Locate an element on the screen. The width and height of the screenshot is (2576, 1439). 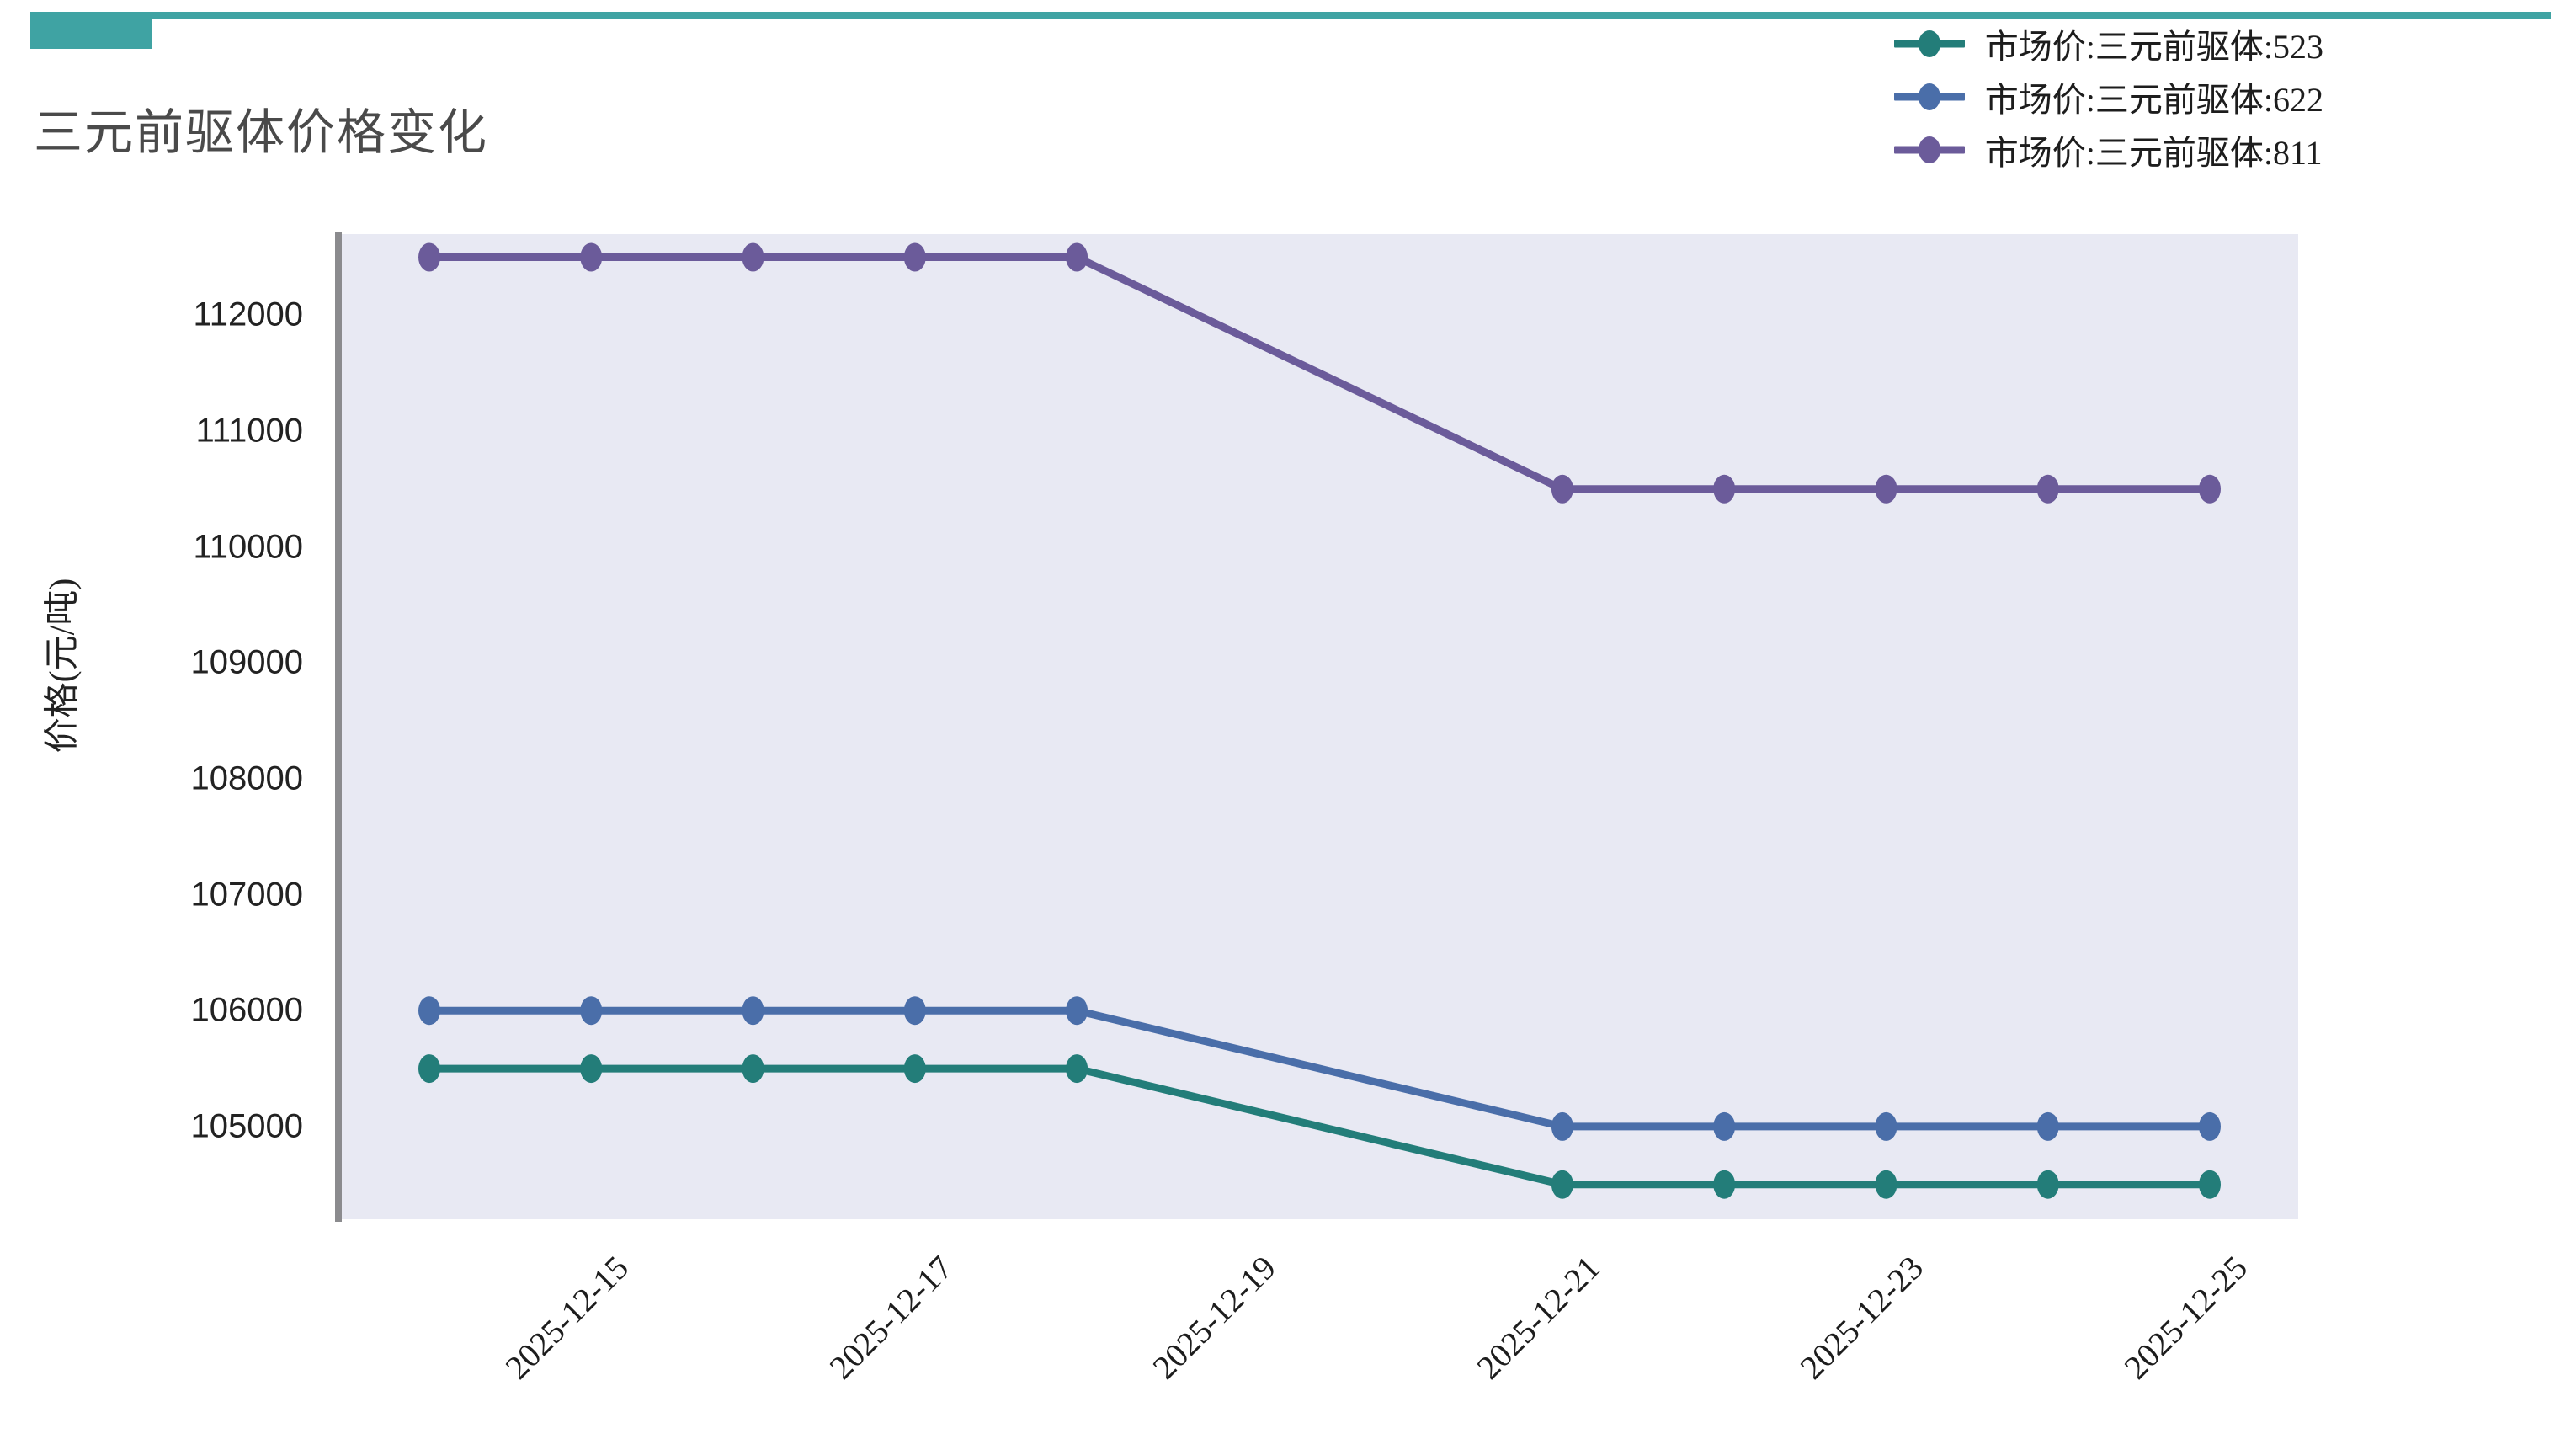
legend-item: 市场价:三元前驱体:622 is located at coordinates (2108, 96).